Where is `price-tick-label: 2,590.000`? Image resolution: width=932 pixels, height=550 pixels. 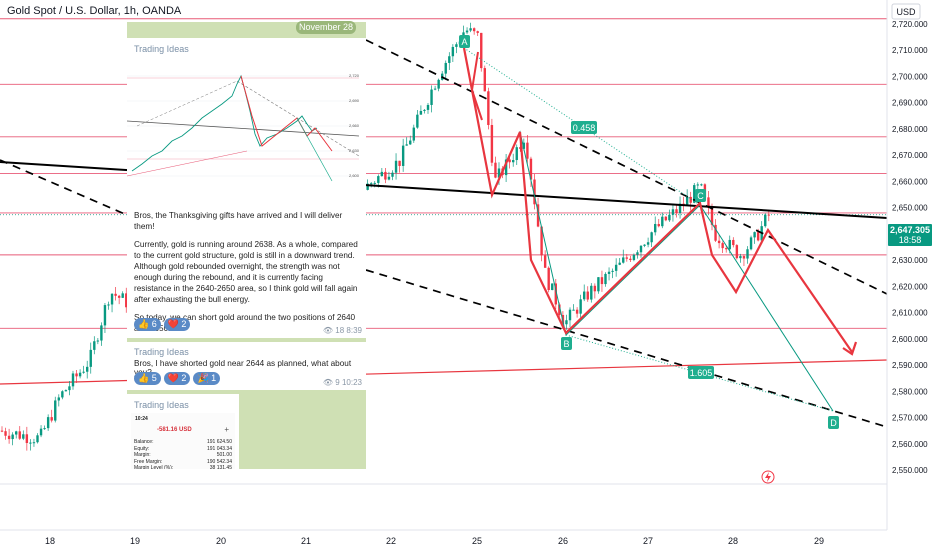
price-tick-label: 2,590.000 is located at coordinates (910, 365).